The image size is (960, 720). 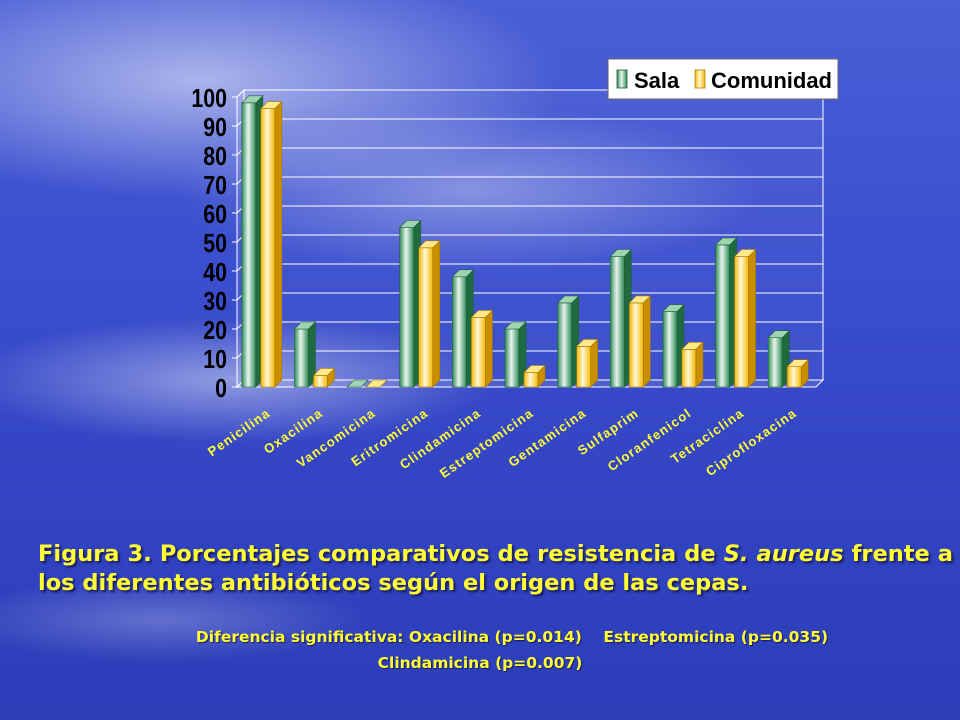 What do you see at coordinates (252, 241) in the screenshot?
I see `bar-sala-penicilina` at bounding box center [252, 241].